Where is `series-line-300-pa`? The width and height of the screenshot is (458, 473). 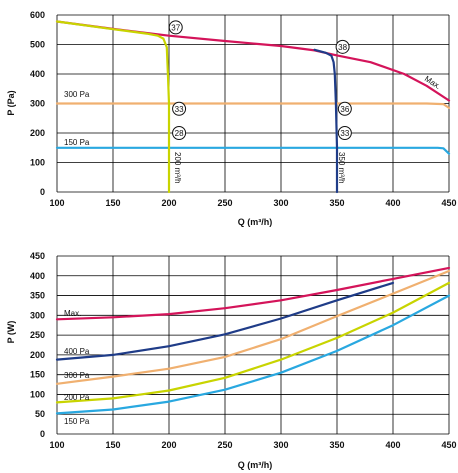
series-line-300-pa is located at coordinates (253, 106).